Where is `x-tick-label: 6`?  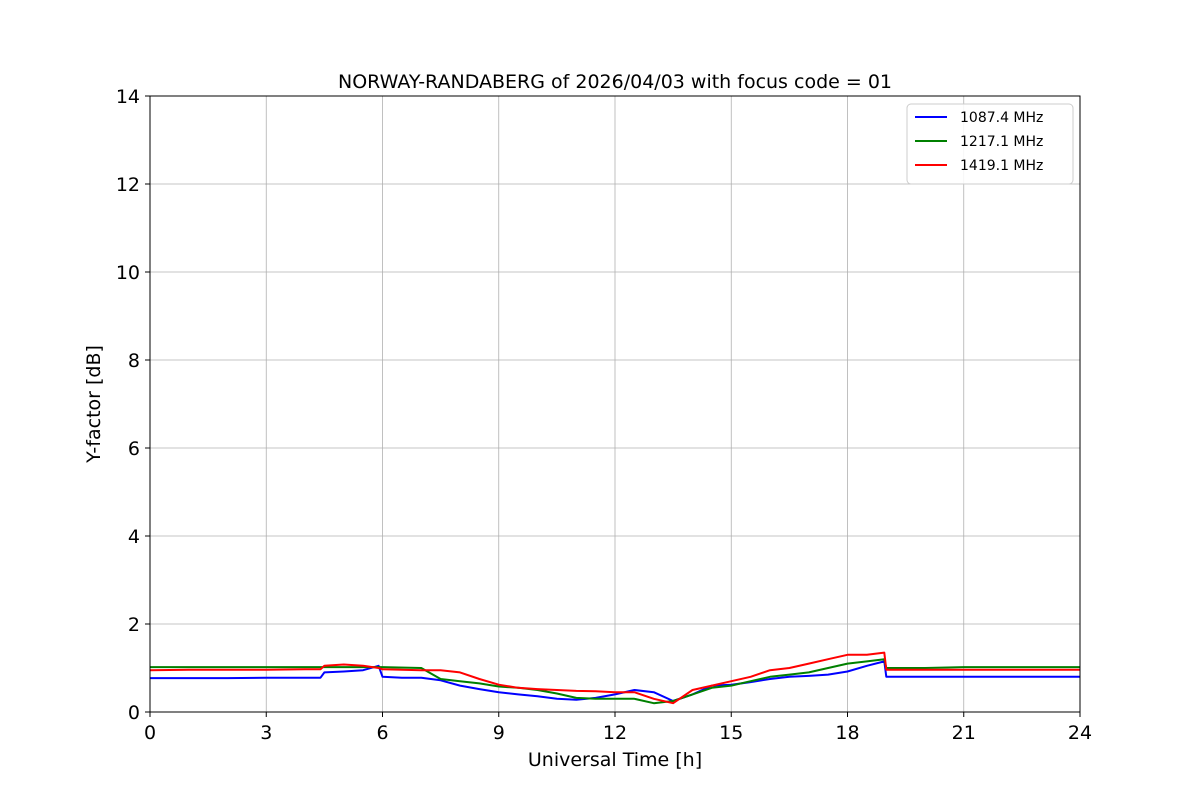
x-tick-label: 6 is located at coordinates (382, 733).